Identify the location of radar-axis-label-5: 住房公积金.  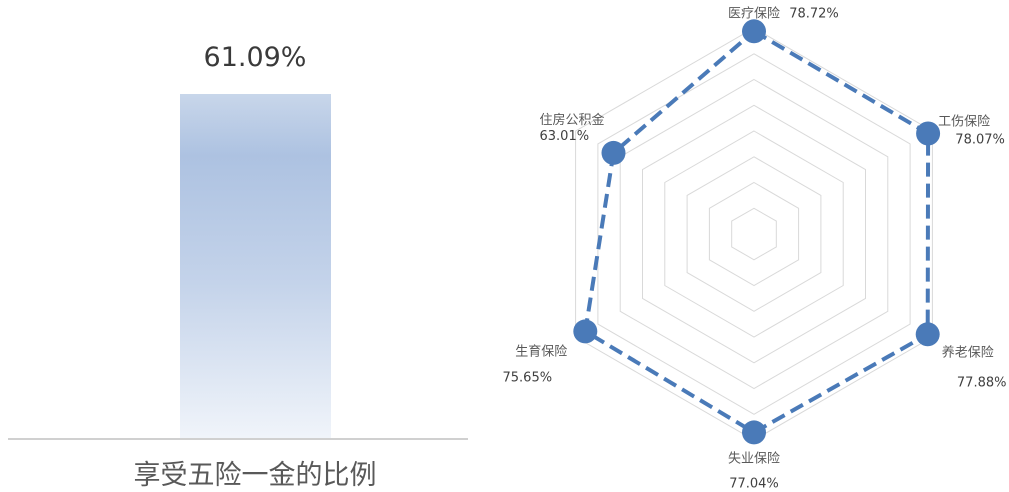
(572, 120).